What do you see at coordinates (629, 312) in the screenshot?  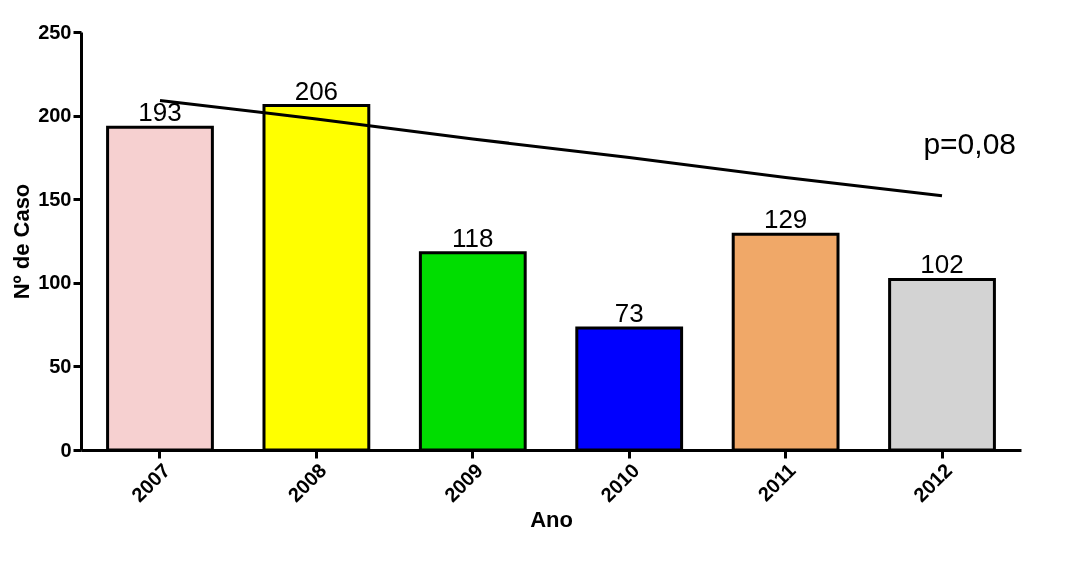 I see `data-label: 73` at bounding box center [629, 312].